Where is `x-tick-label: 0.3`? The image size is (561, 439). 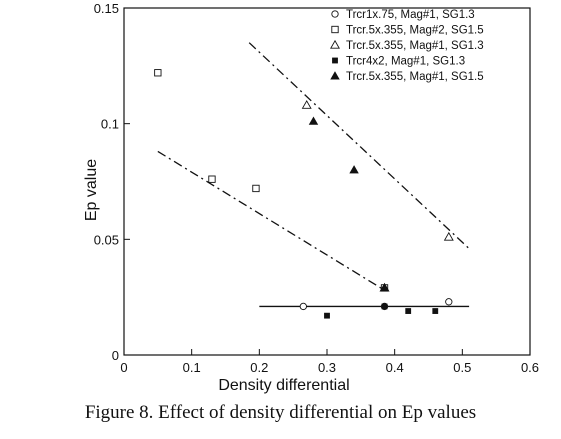
x-tick-label: 0.3 is located at coordinates (327, 367).